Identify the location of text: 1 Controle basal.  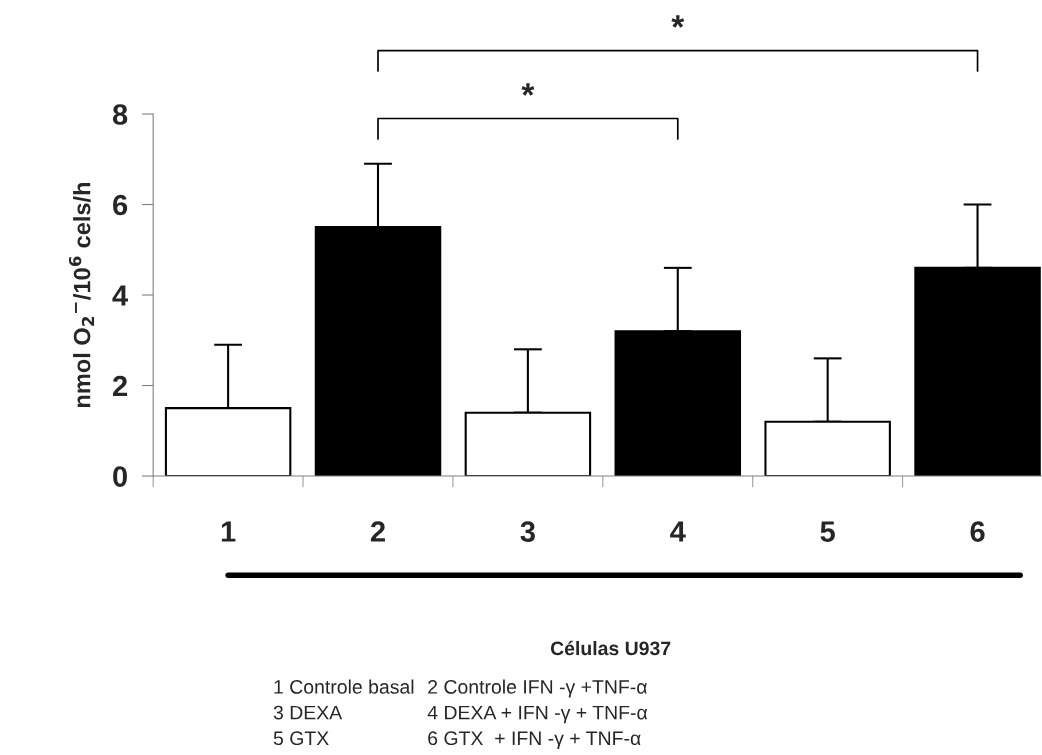
(344, 686).